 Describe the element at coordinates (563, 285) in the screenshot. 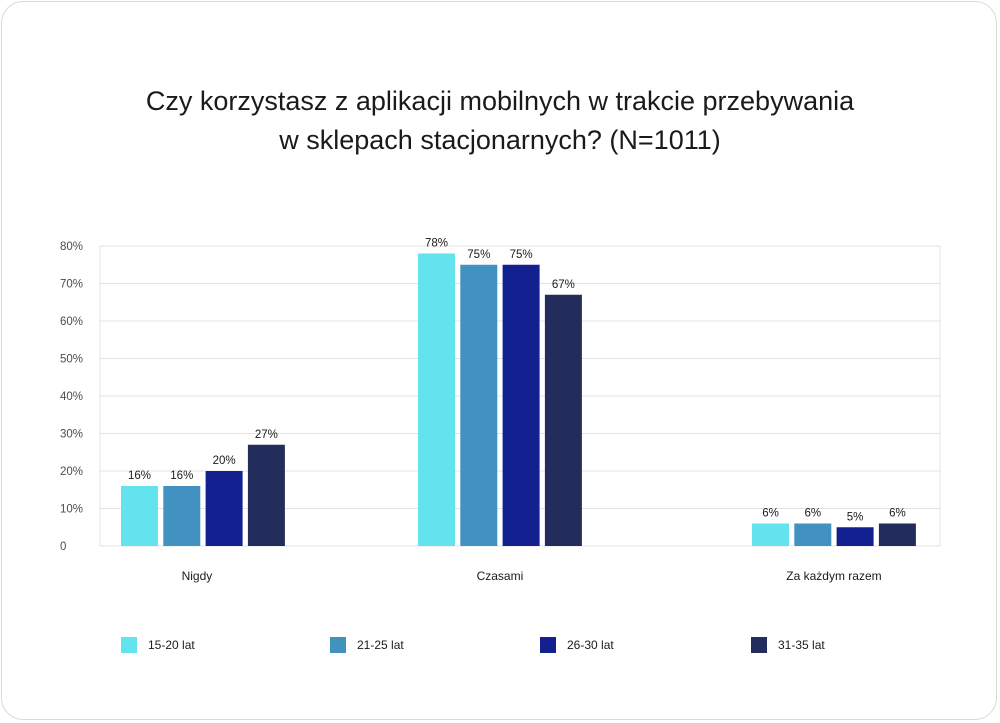

I see `data-label: 67%` at that location.